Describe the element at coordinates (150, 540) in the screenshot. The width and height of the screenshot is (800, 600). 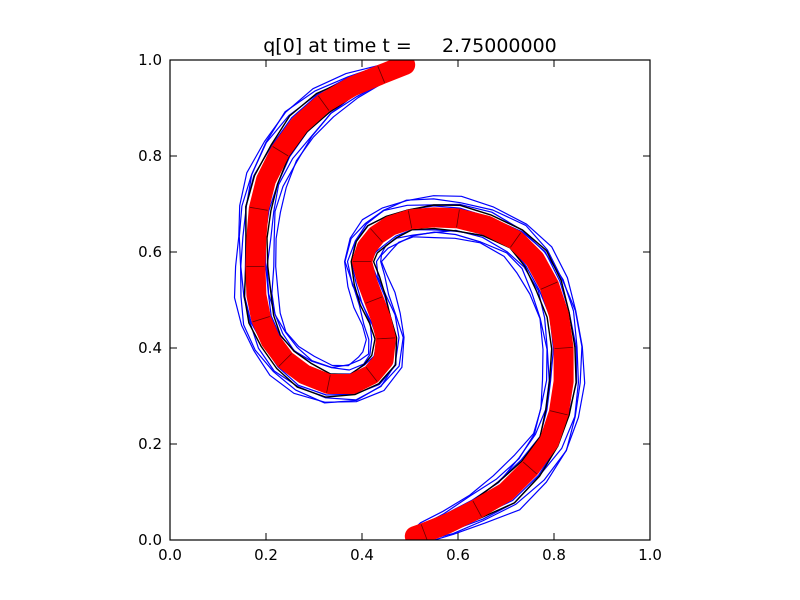
I see `y-tick-label: 0.0` at that location.